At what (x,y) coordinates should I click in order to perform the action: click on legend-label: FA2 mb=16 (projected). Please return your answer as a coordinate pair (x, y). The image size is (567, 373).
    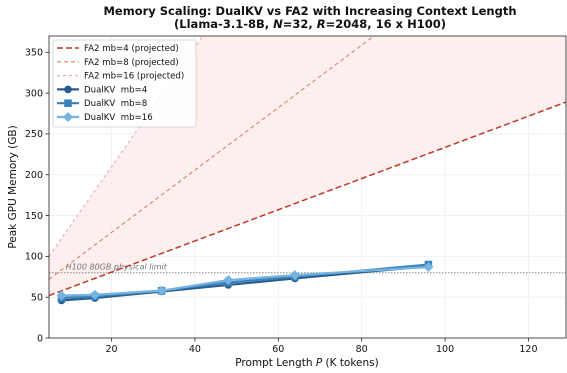
    Looking at the image, I should click on (134, 77).